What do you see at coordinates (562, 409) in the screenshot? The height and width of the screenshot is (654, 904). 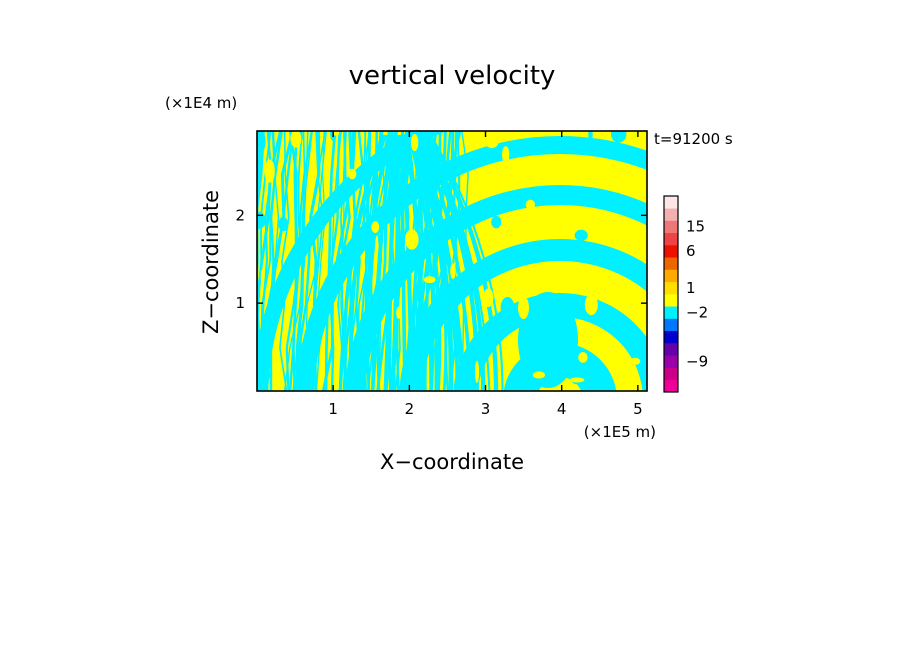 I see `x-tick-label: 4` at bounding box center [562, 409].